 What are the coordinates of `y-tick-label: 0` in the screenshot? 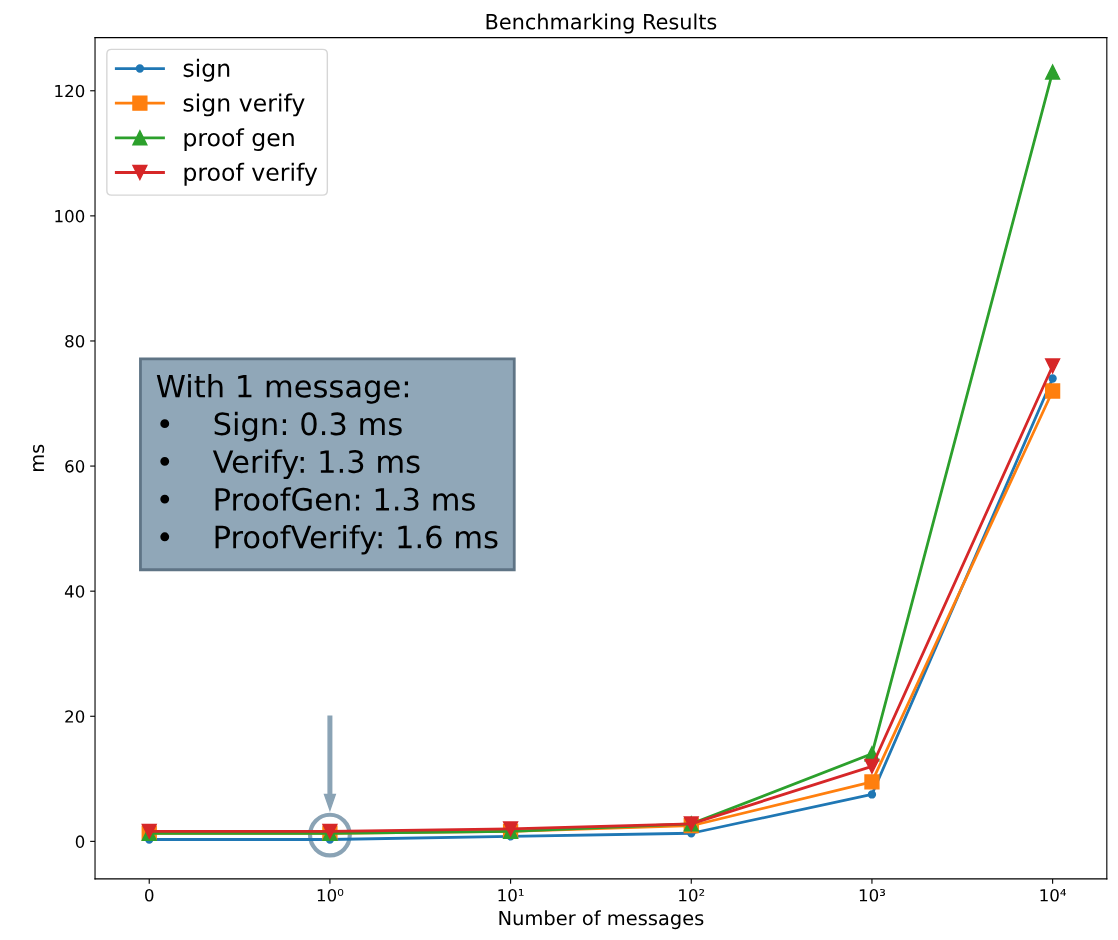 It's located at (80, 841).